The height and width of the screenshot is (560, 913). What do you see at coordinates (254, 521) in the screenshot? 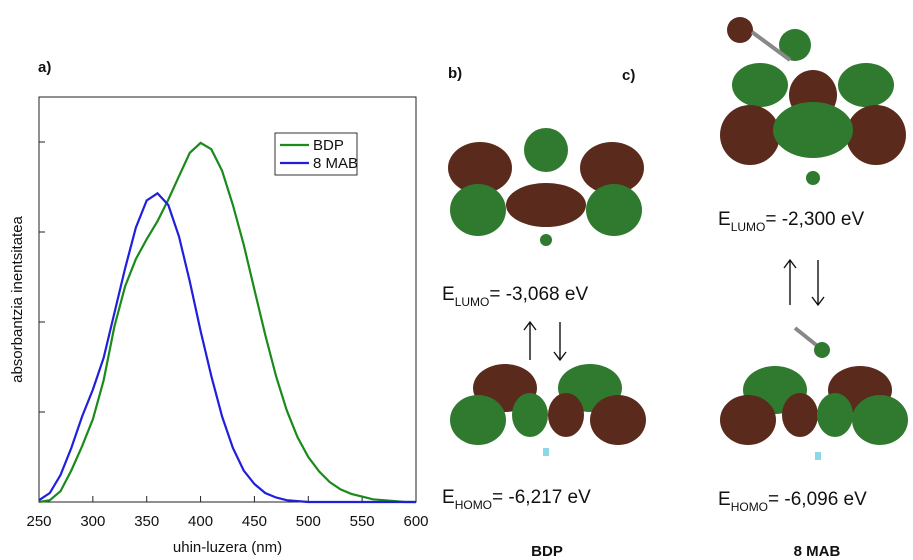
I see `x-tick-label: 450` at bounding box center [254, 521].